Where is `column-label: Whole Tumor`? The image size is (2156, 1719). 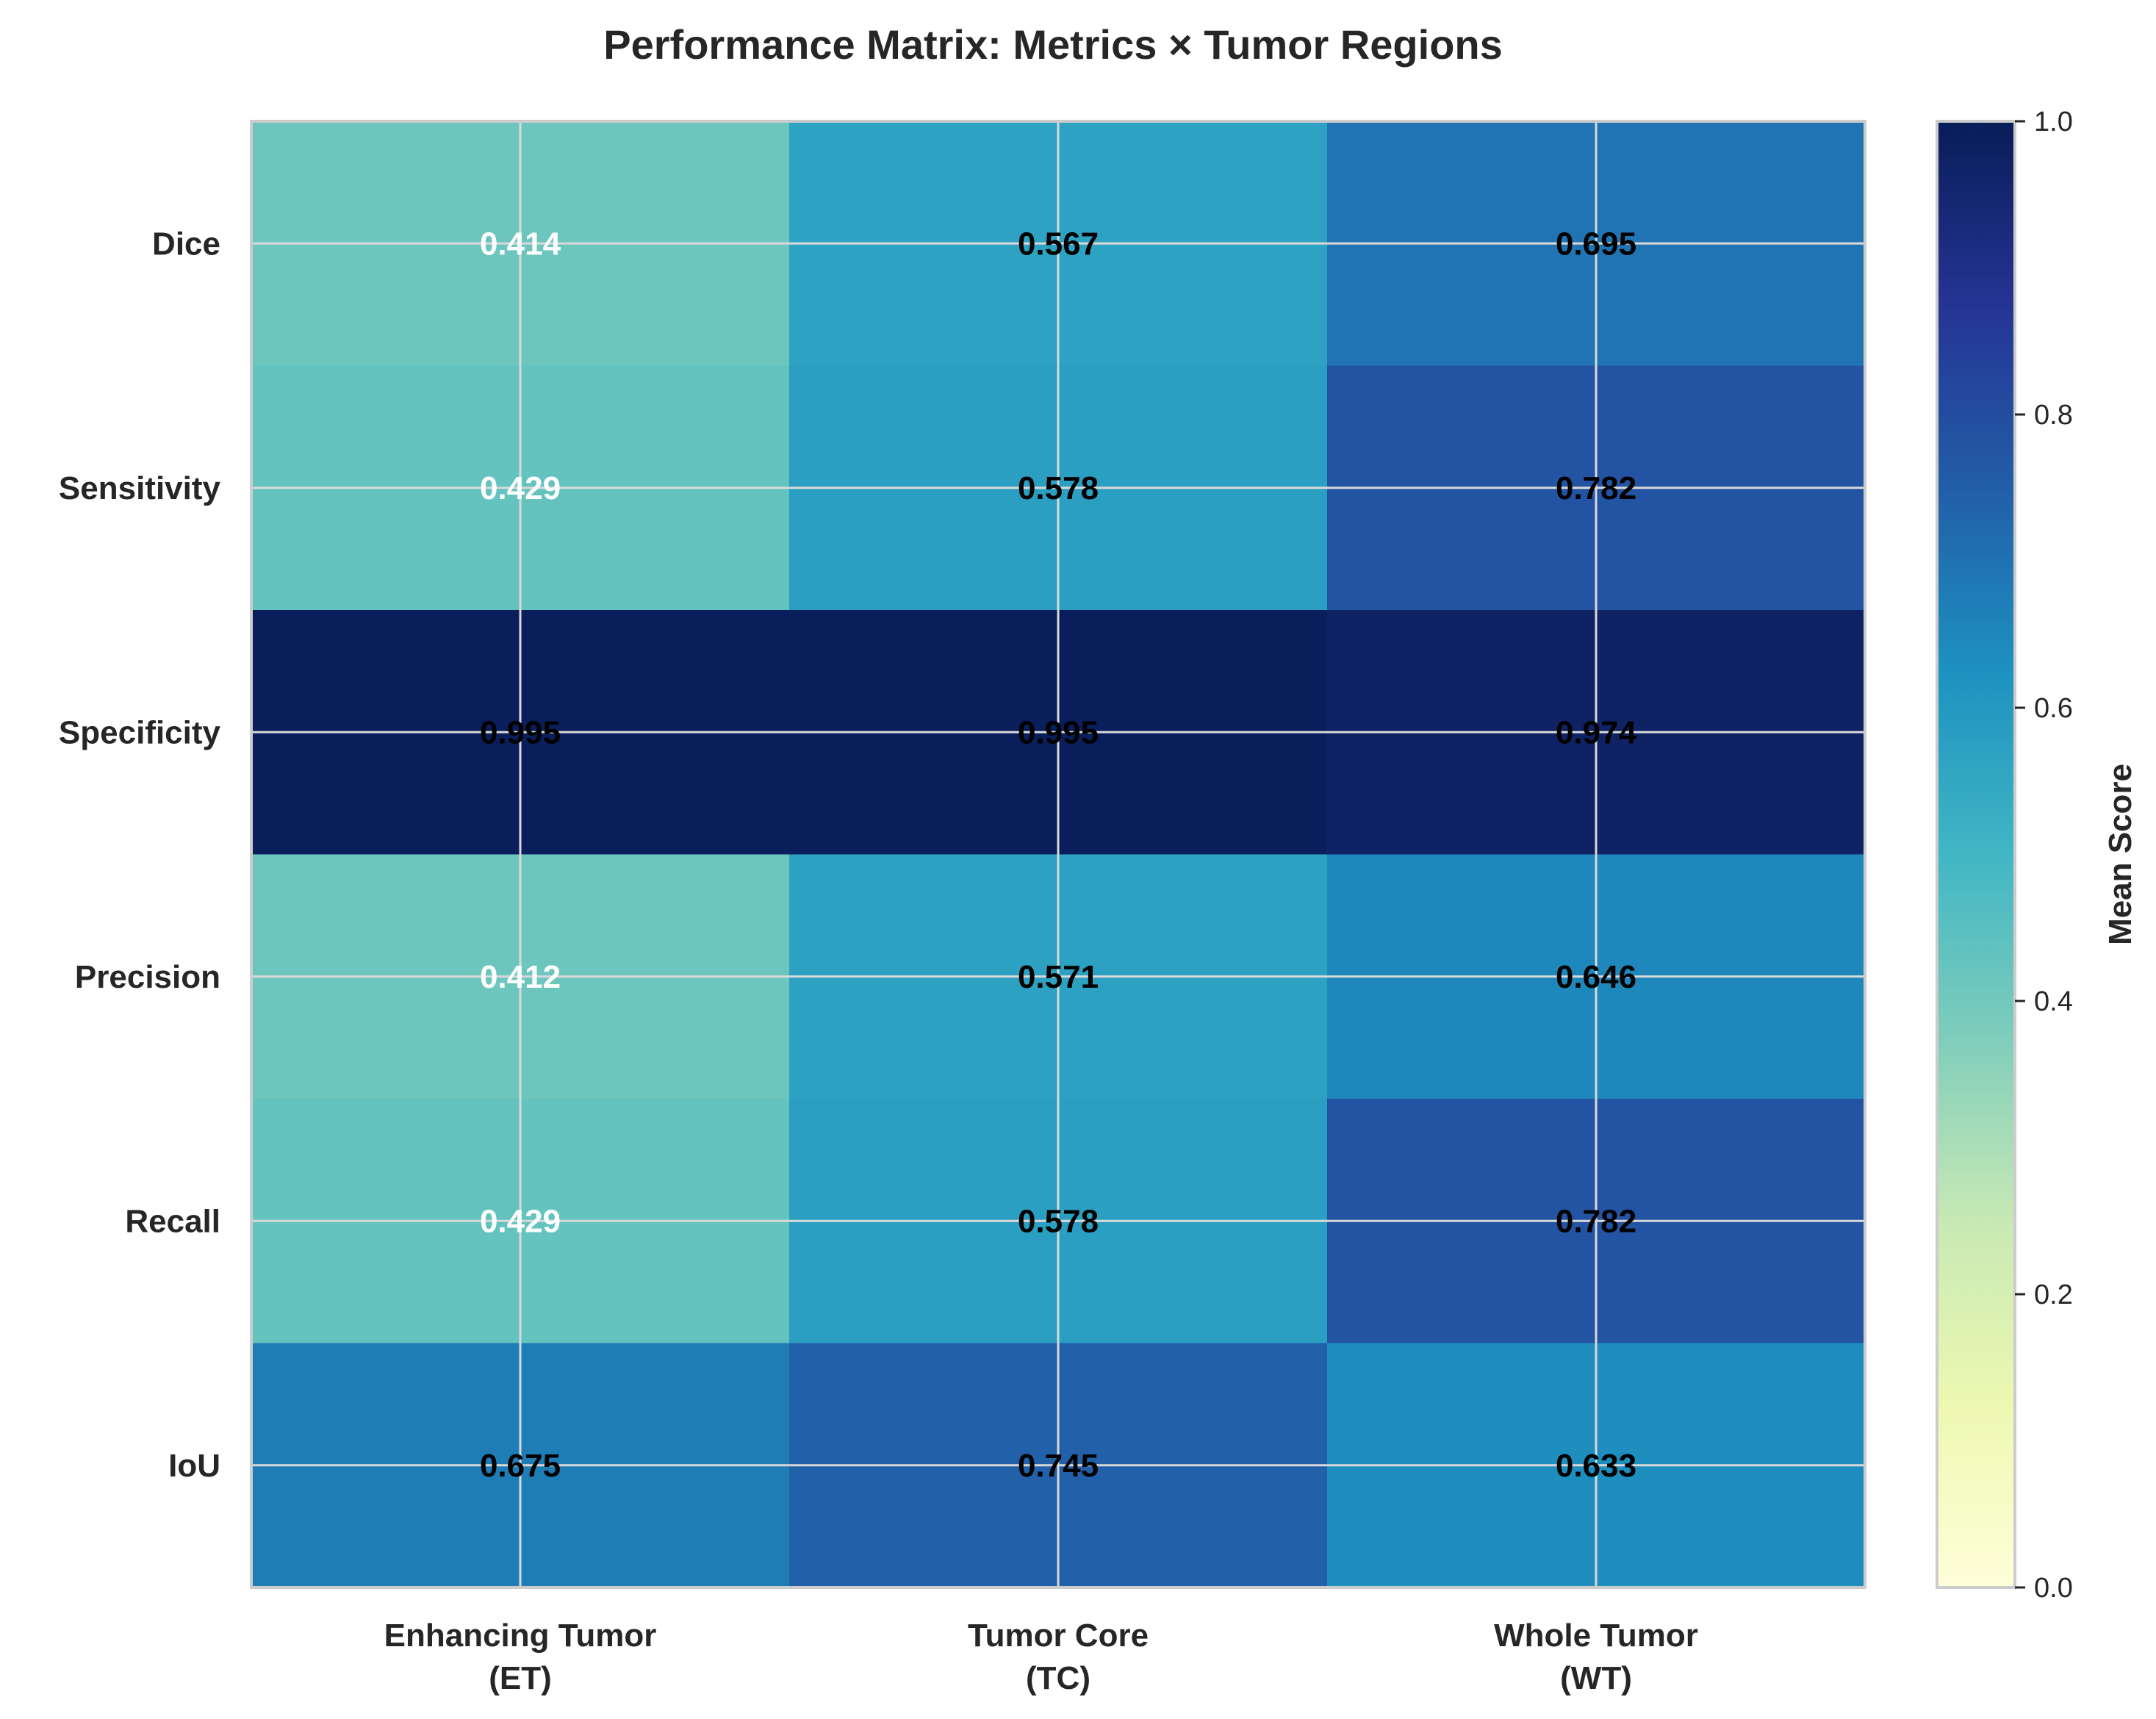
column-label: Whole Tumor is located at coordinates (1596, 1636).